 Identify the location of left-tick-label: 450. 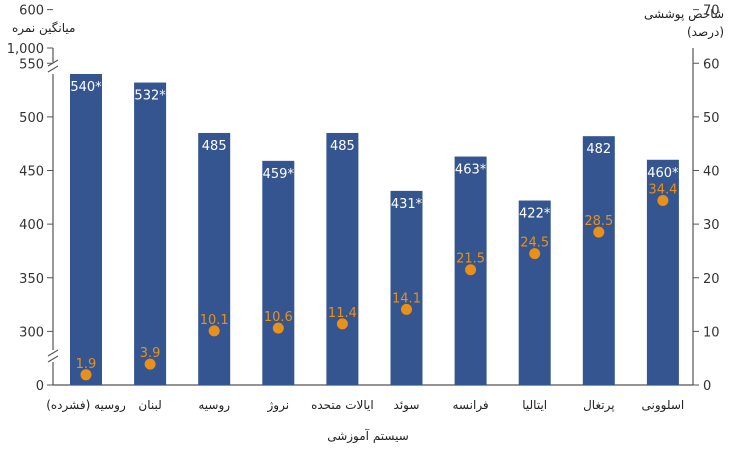
(31, 172).